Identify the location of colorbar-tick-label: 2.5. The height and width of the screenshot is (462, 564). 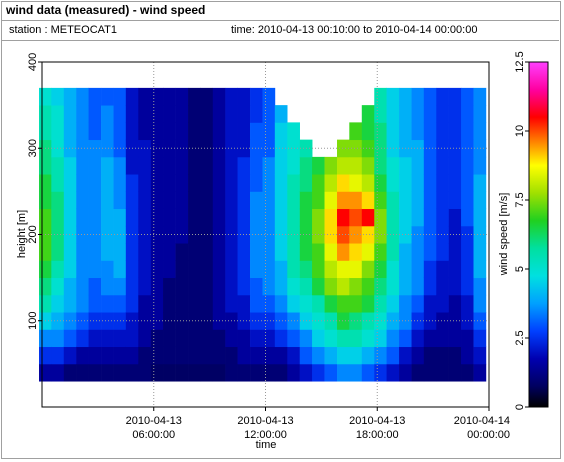
(520, 337).